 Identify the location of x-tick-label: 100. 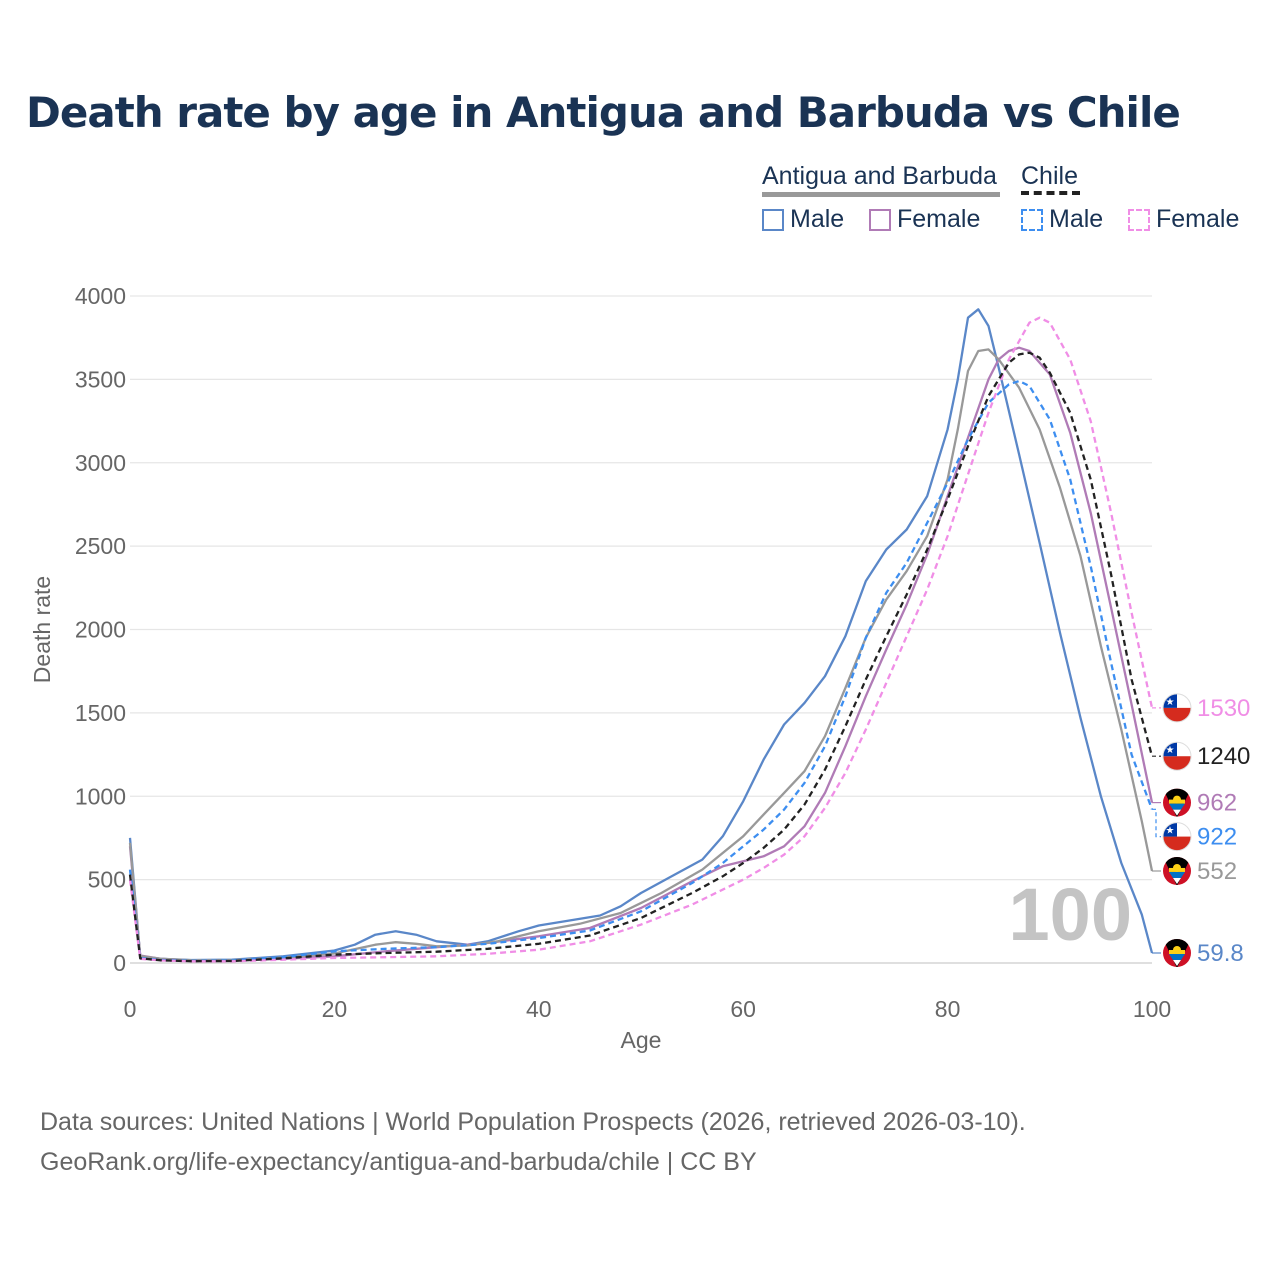
(1152, 1009).